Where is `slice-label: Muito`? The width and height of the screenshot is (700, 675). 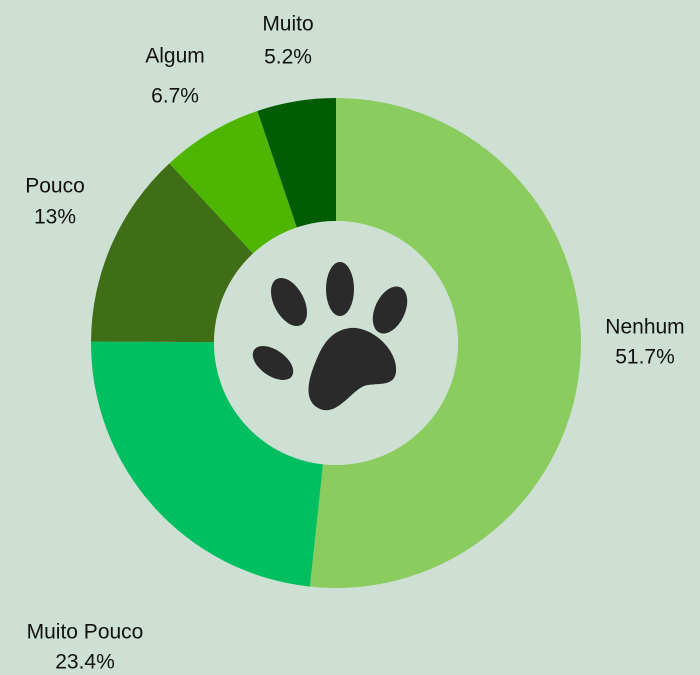 slice-label: Muito is located at coordinates (287, 24).